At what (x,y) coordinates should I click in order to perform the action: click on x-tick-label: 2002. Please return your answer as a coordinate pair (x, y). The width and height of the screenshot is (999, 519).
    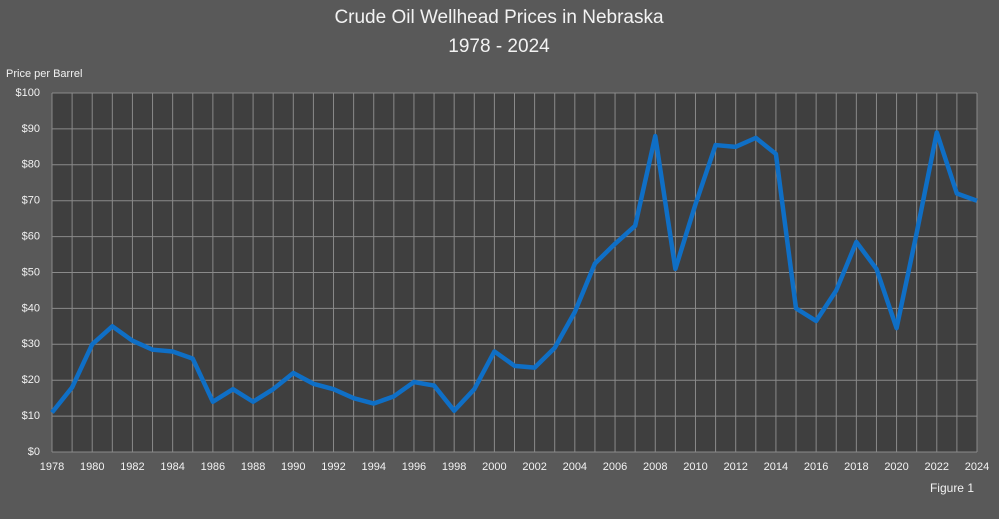
    Looking at the image, I should click on (534, 467).